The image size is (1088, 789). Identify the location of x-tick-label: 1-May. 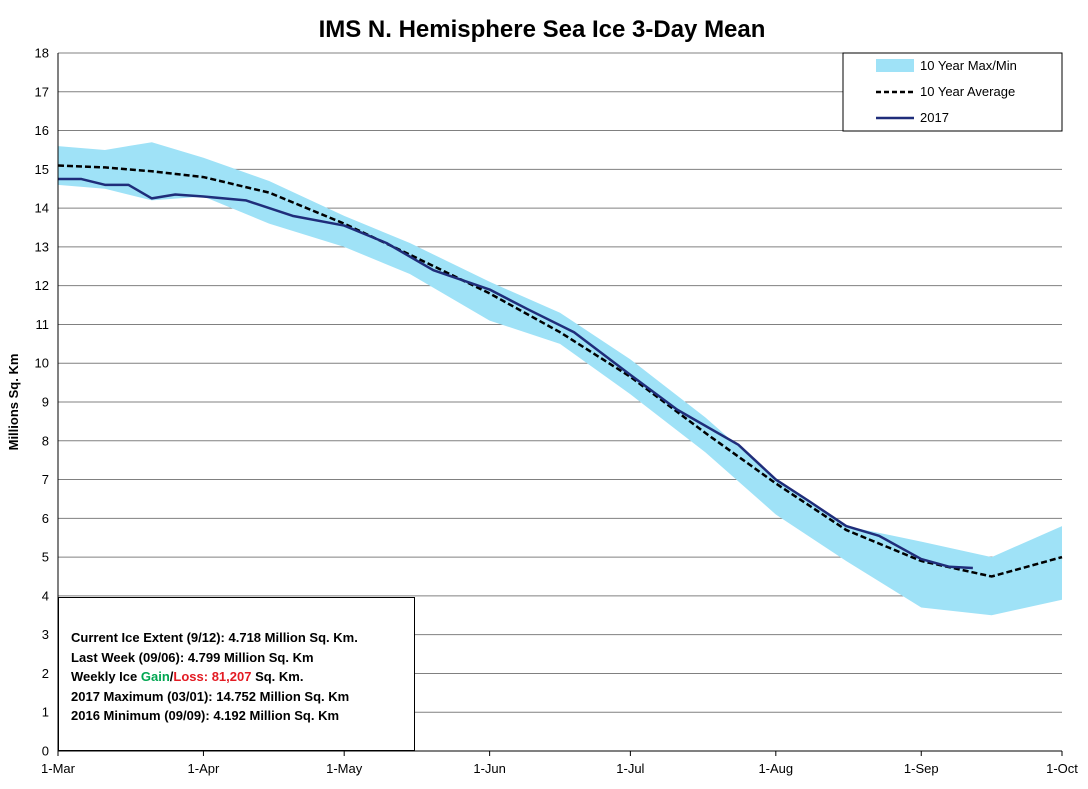
(344, 768).